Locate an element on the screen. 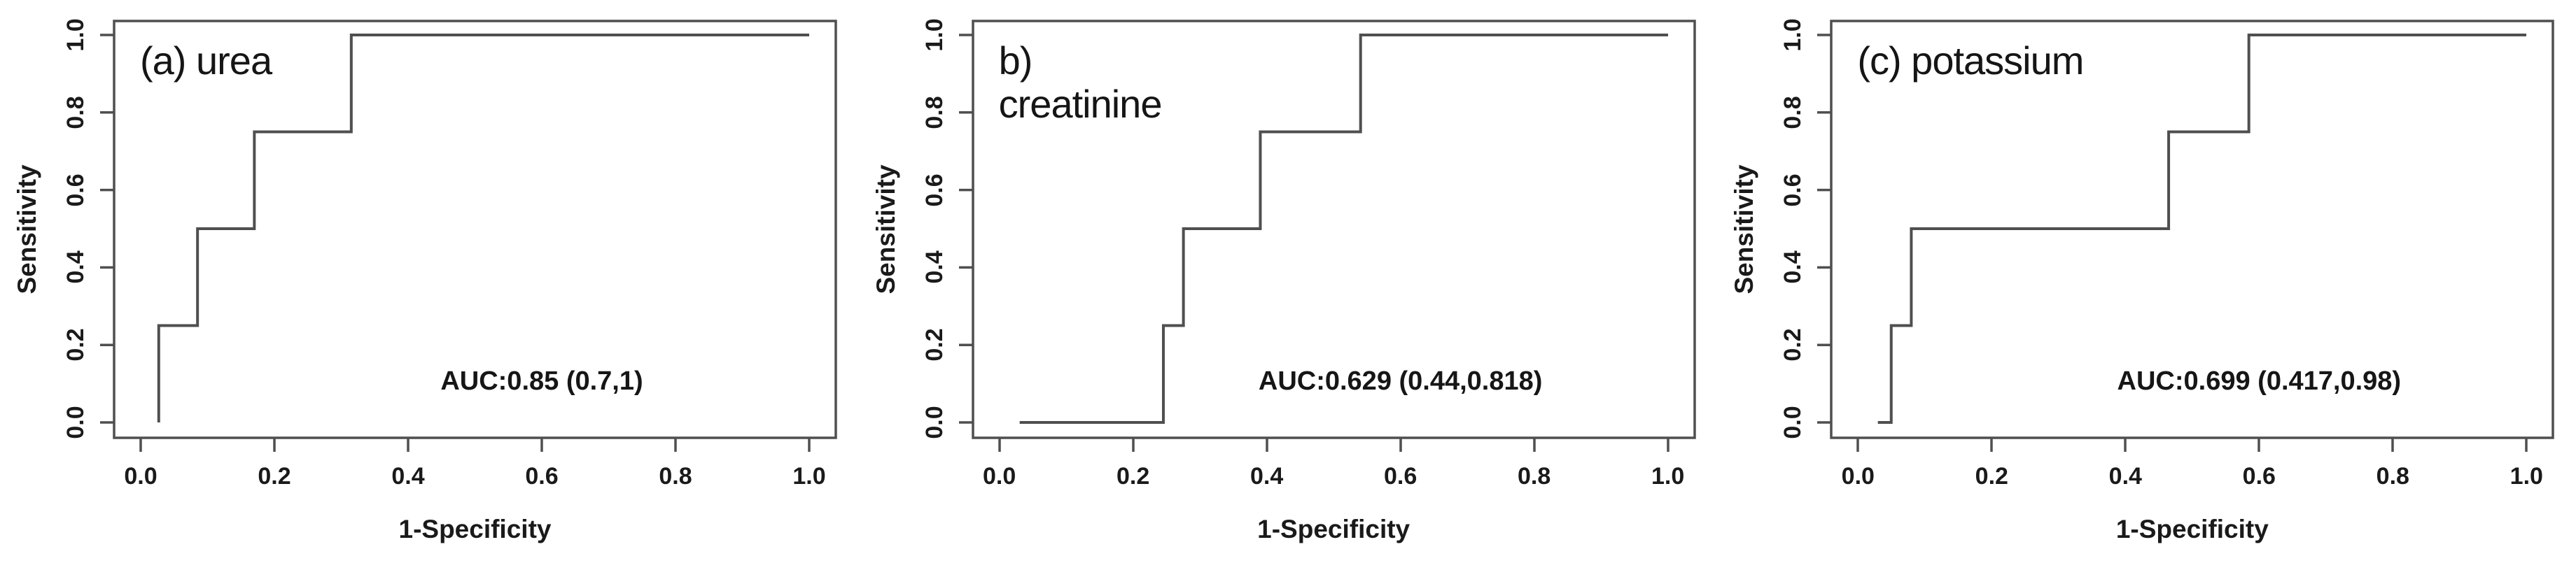 This screenshot has height=570, width=2576. panel-title: b) creatinine is located at coordinates (1080, 82).